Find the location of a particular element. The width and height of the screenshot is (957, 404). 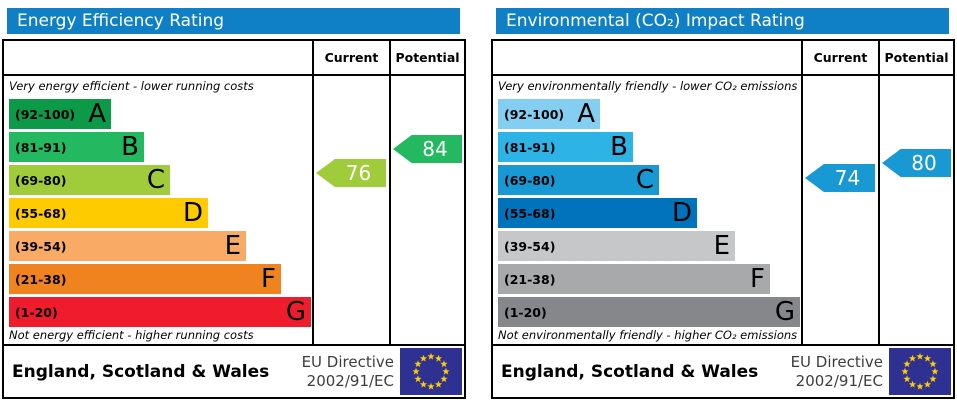

eu-directive-label: EU Directive 2002/91/EC is located at coordinates (351, 372).